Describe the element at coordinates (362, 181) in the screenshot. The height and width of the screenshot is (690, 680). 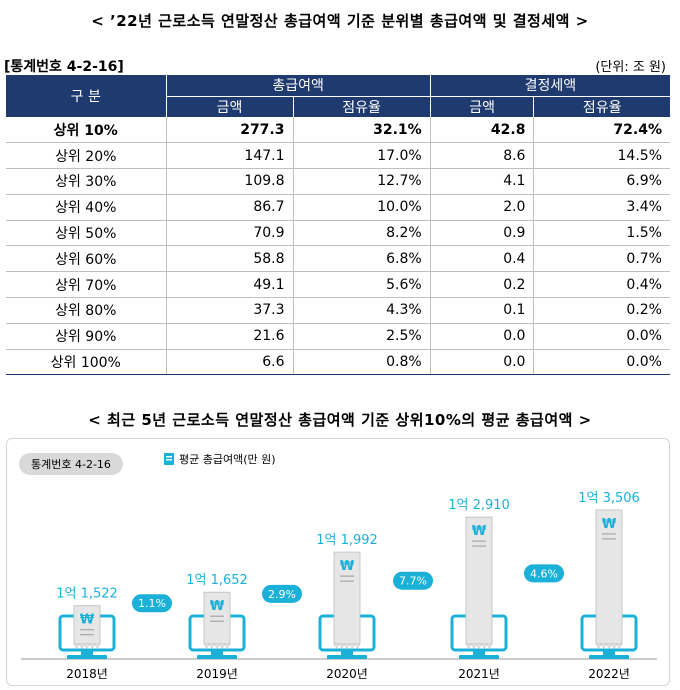
I see `pay-share-cell: 12.7%` at that location.